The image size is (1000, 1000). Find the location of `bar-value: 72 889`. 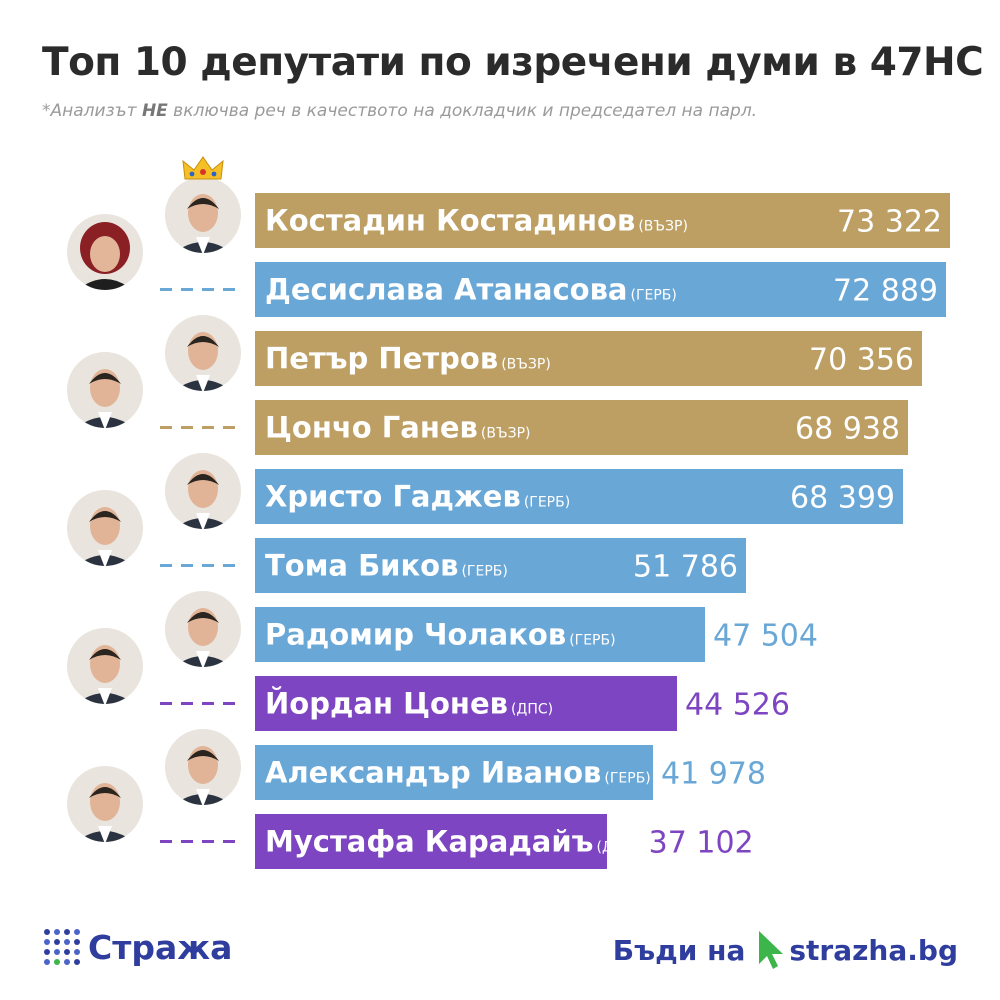

bar-value: 72 889 is located at coordinates (885, 291).